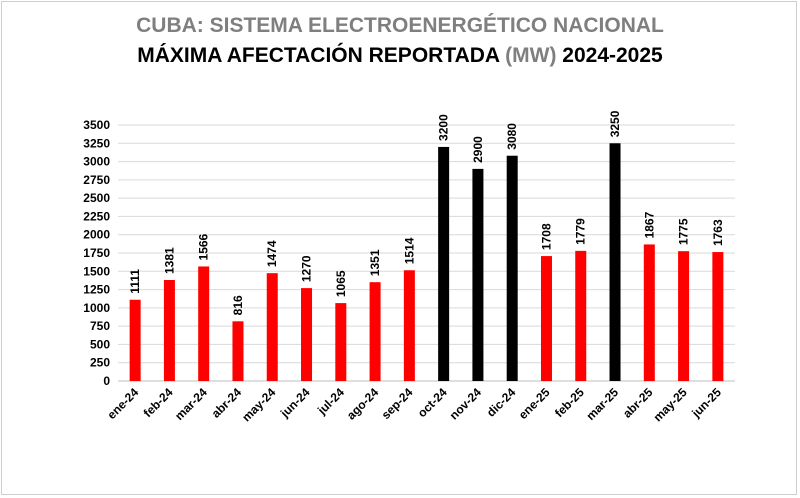 The height and width of the screenshot is (498, 800). What do you see at coordinates (106, 381) in the screenshot?
I see `y-tick-label: 0` at bounding box center [106, 381].